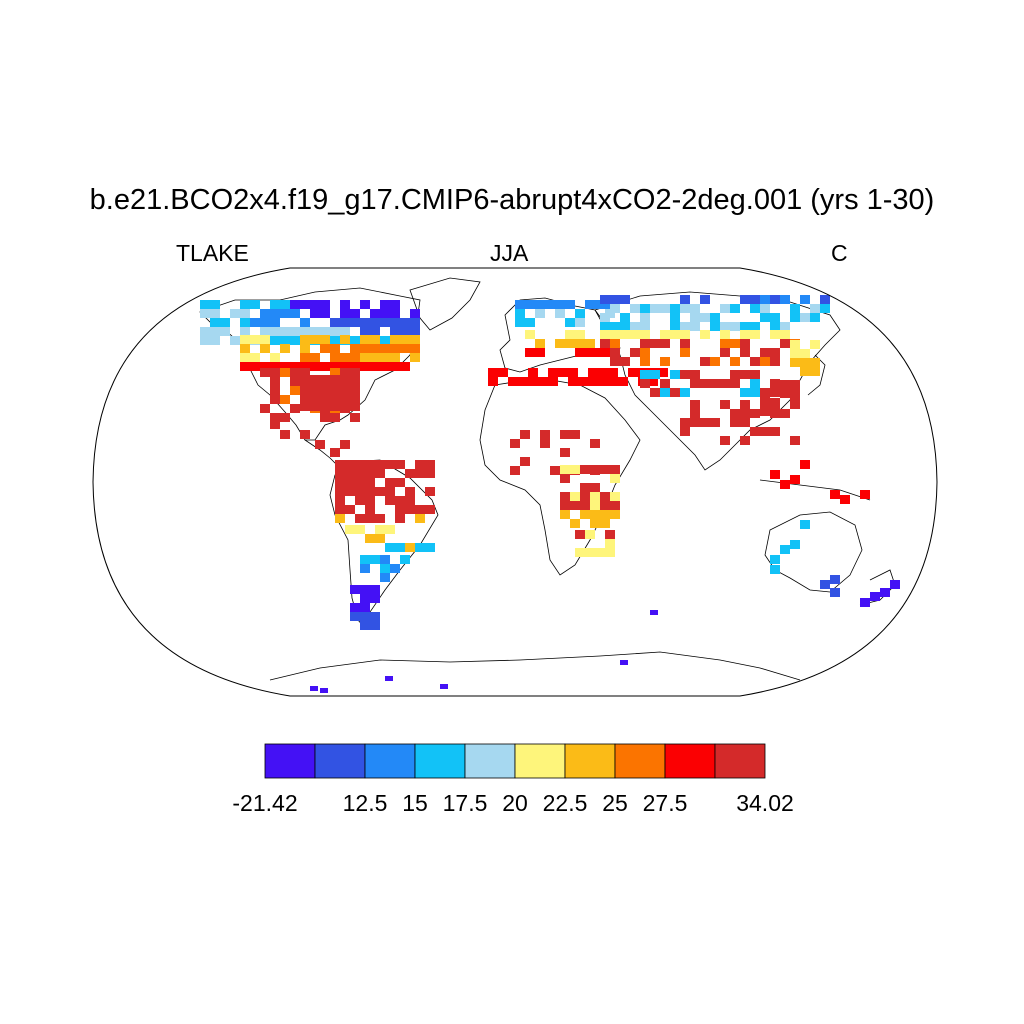  I want to click on indonesia-outline, so click(815, 490).